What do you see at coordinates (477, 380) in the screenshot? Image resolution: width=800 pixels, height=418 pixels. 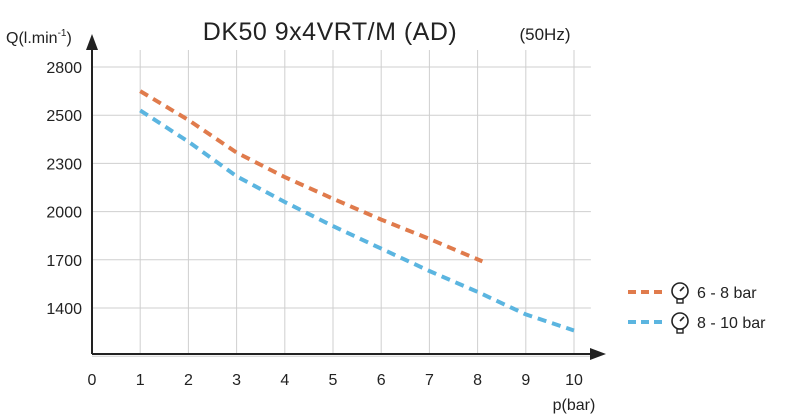 I see `x-tick-label: 8` at bounding box center [477, 380].